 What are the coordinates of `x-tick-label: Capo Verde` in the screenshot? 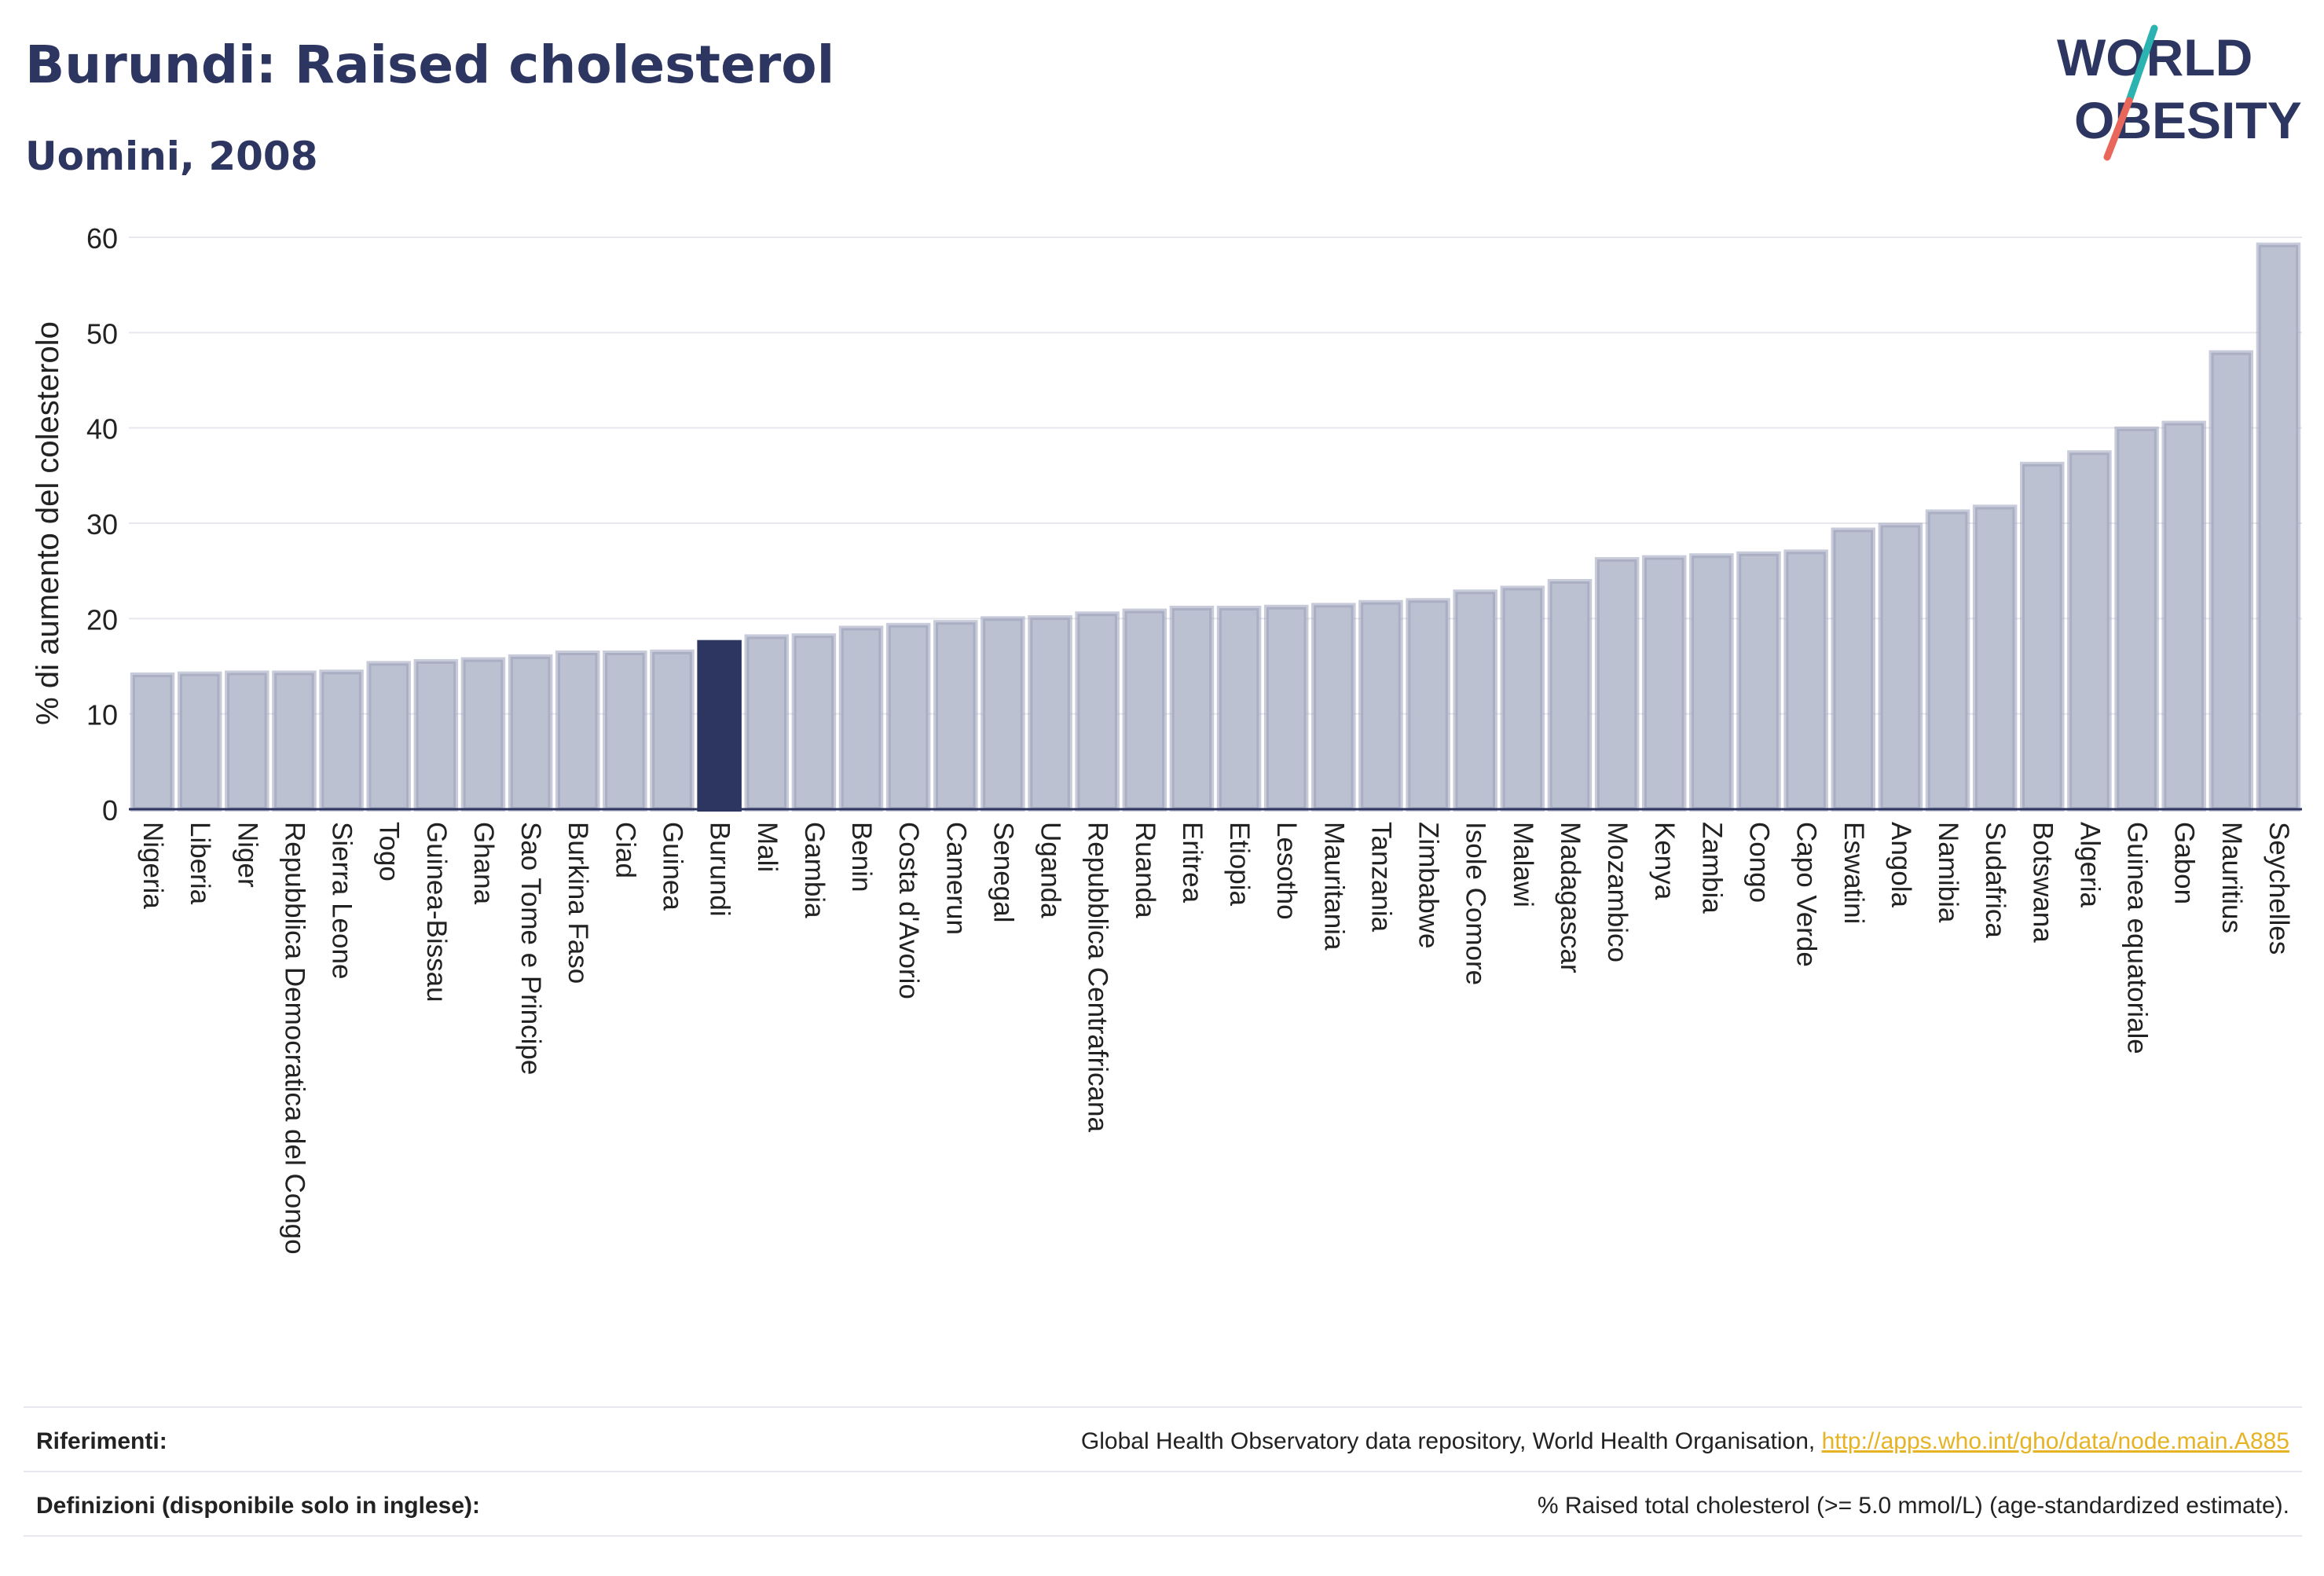 It's located at (1806, 894).